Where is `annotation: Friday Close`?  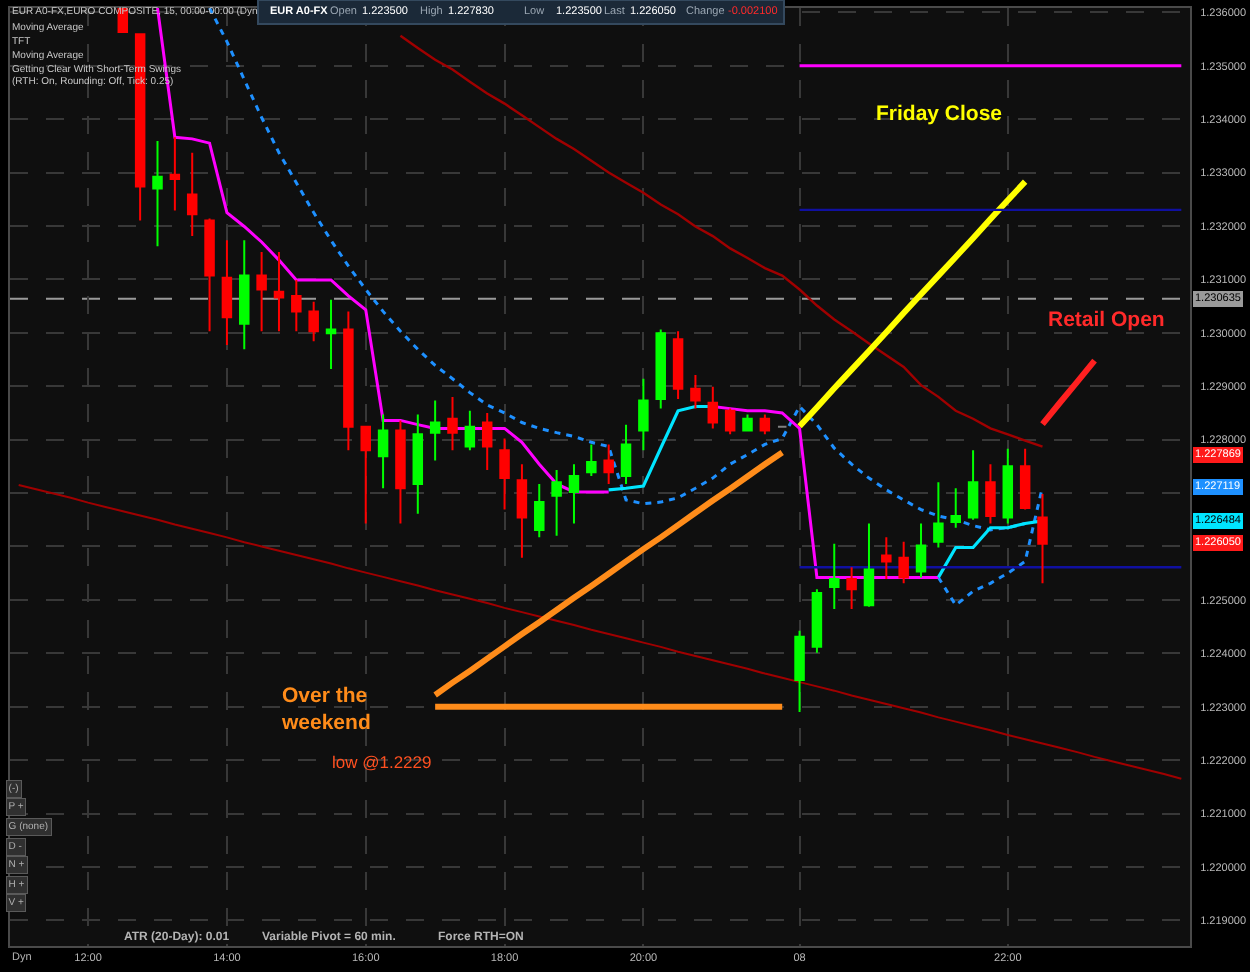 annotation: Friday Close is located at coordinates (939, 114).